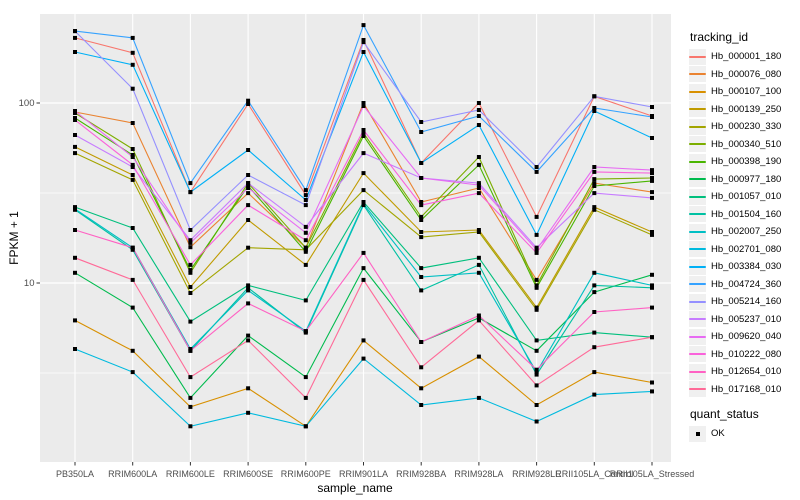 The width and height of the screenshot is (800, 500). What do you see at coordinates (746, 337) in the screenshot?
I see `legend-item-label: Hb_009620_040` at bounding box center [746, 337].